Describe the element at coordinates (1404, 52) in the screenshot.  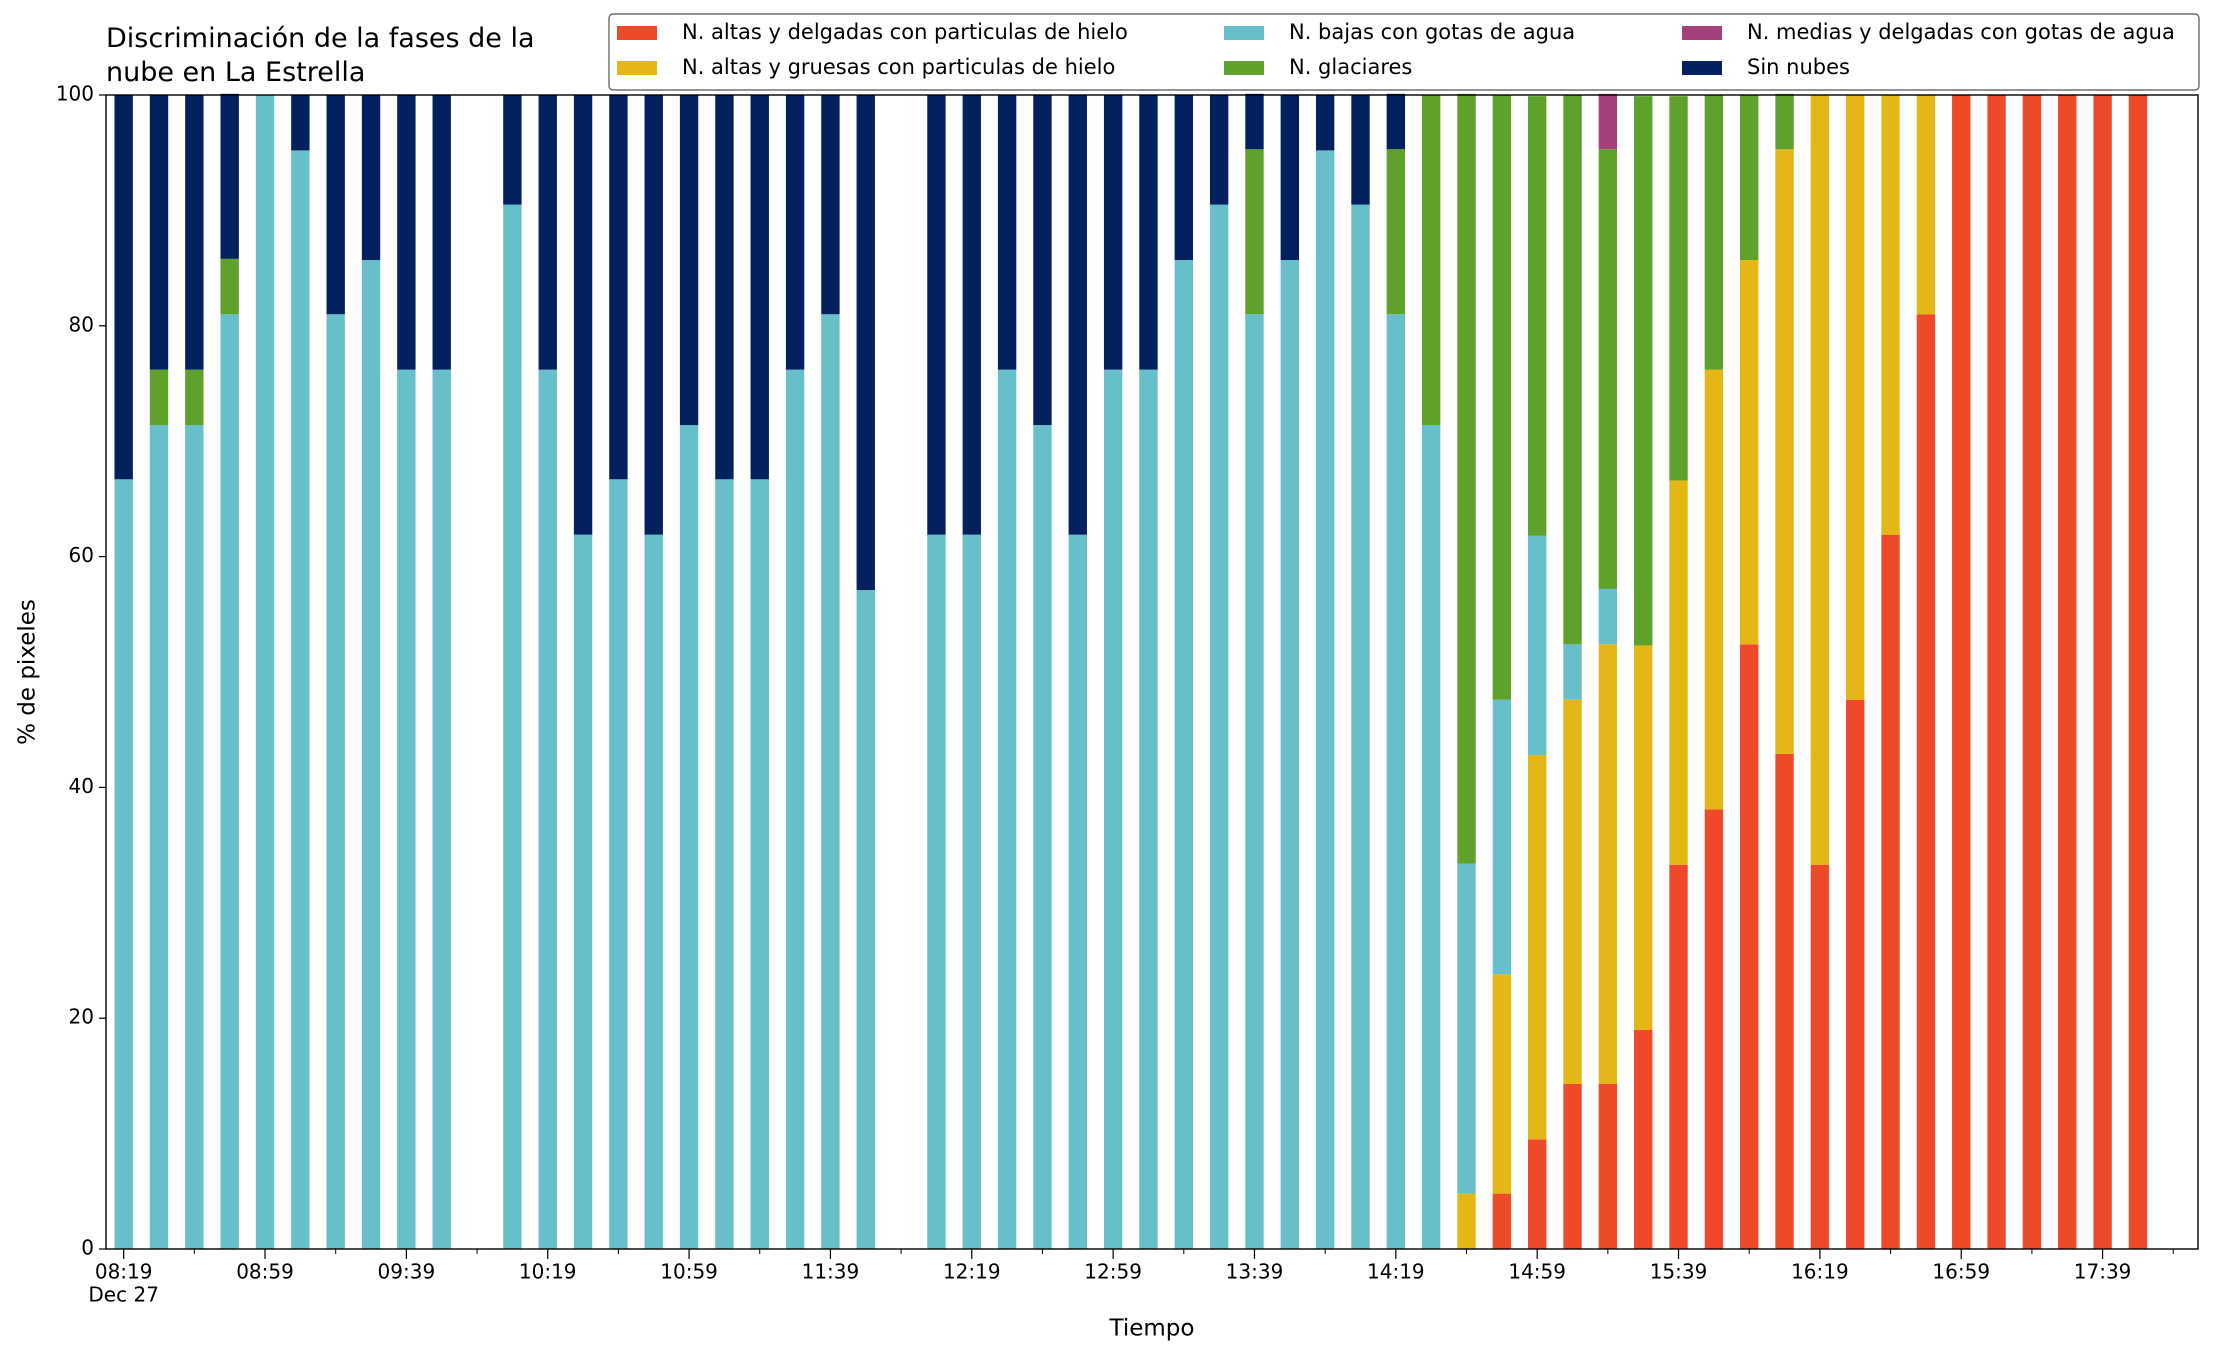
I see `legend-box` at that location.